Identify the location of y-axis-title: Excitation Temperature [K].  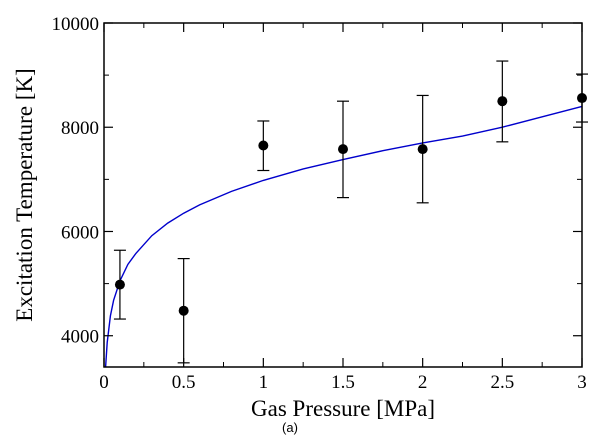
(24, 194).